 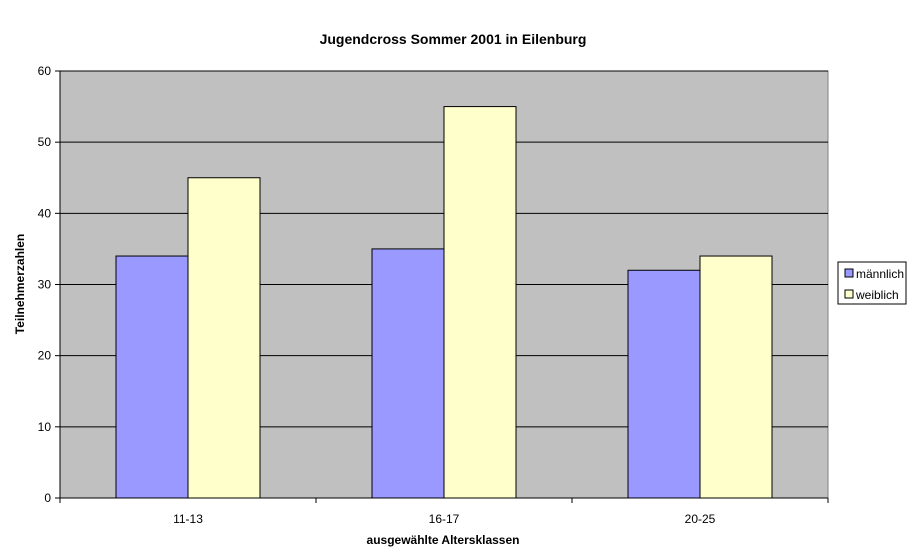 I want to click on legend-label-weiblich: weiblich, so click(x=877, y=295).